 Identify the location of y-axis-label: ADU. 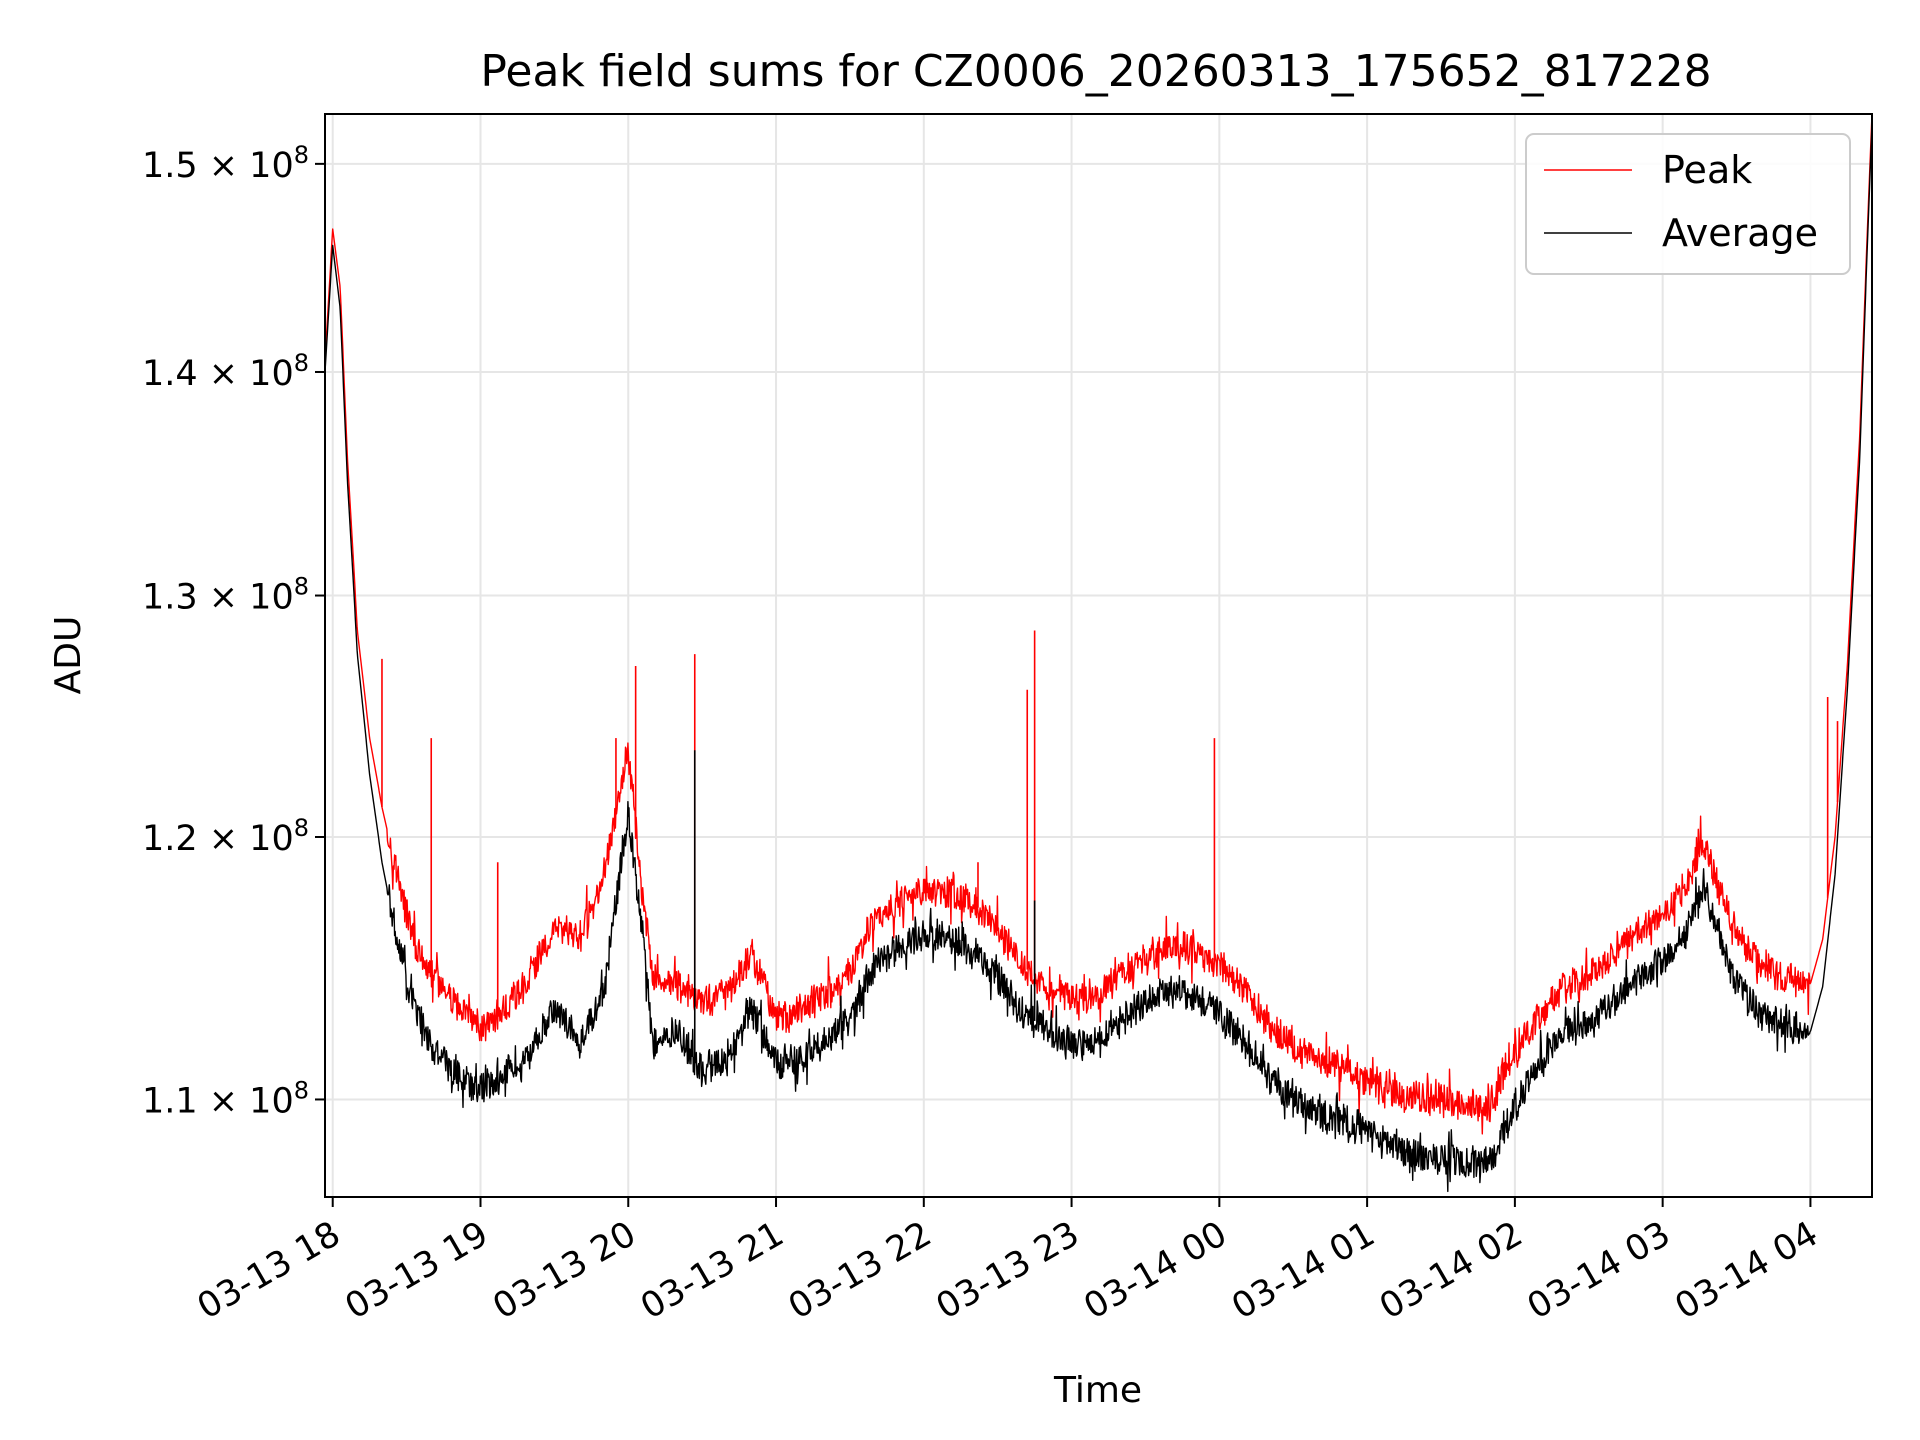
(68, 655).